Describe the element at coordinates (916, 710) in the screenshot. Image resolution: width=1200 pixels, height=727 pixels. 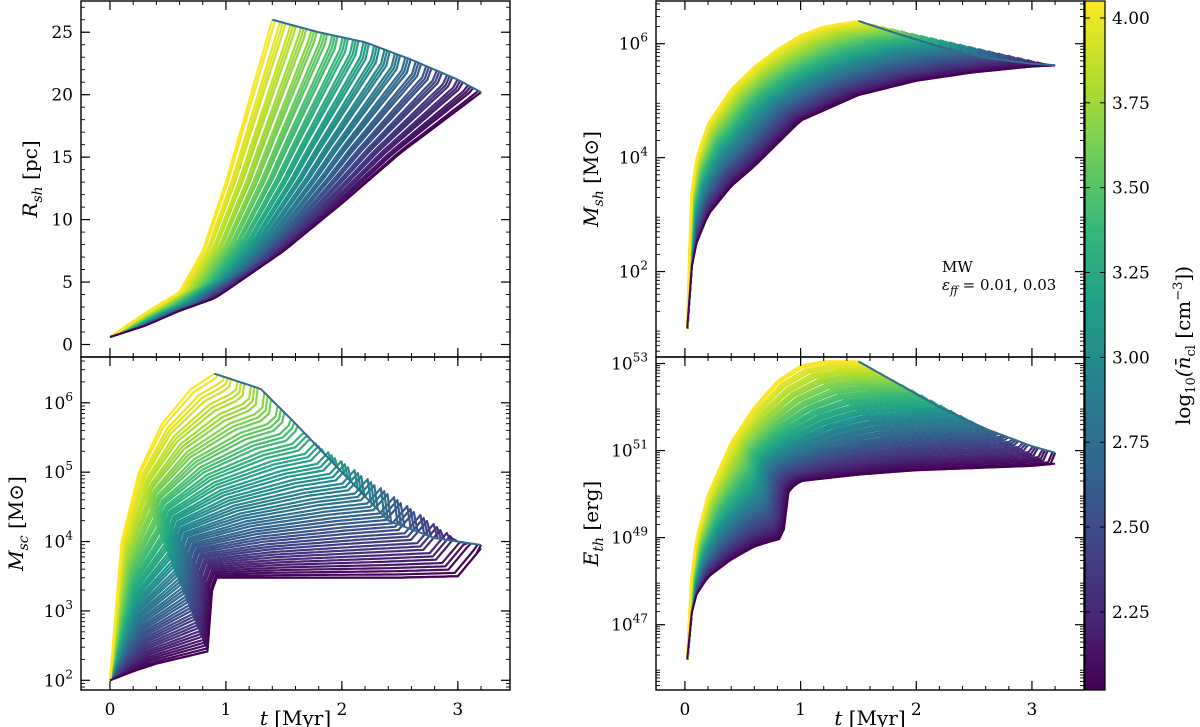
I see `x-tick-label: 2` at that location.